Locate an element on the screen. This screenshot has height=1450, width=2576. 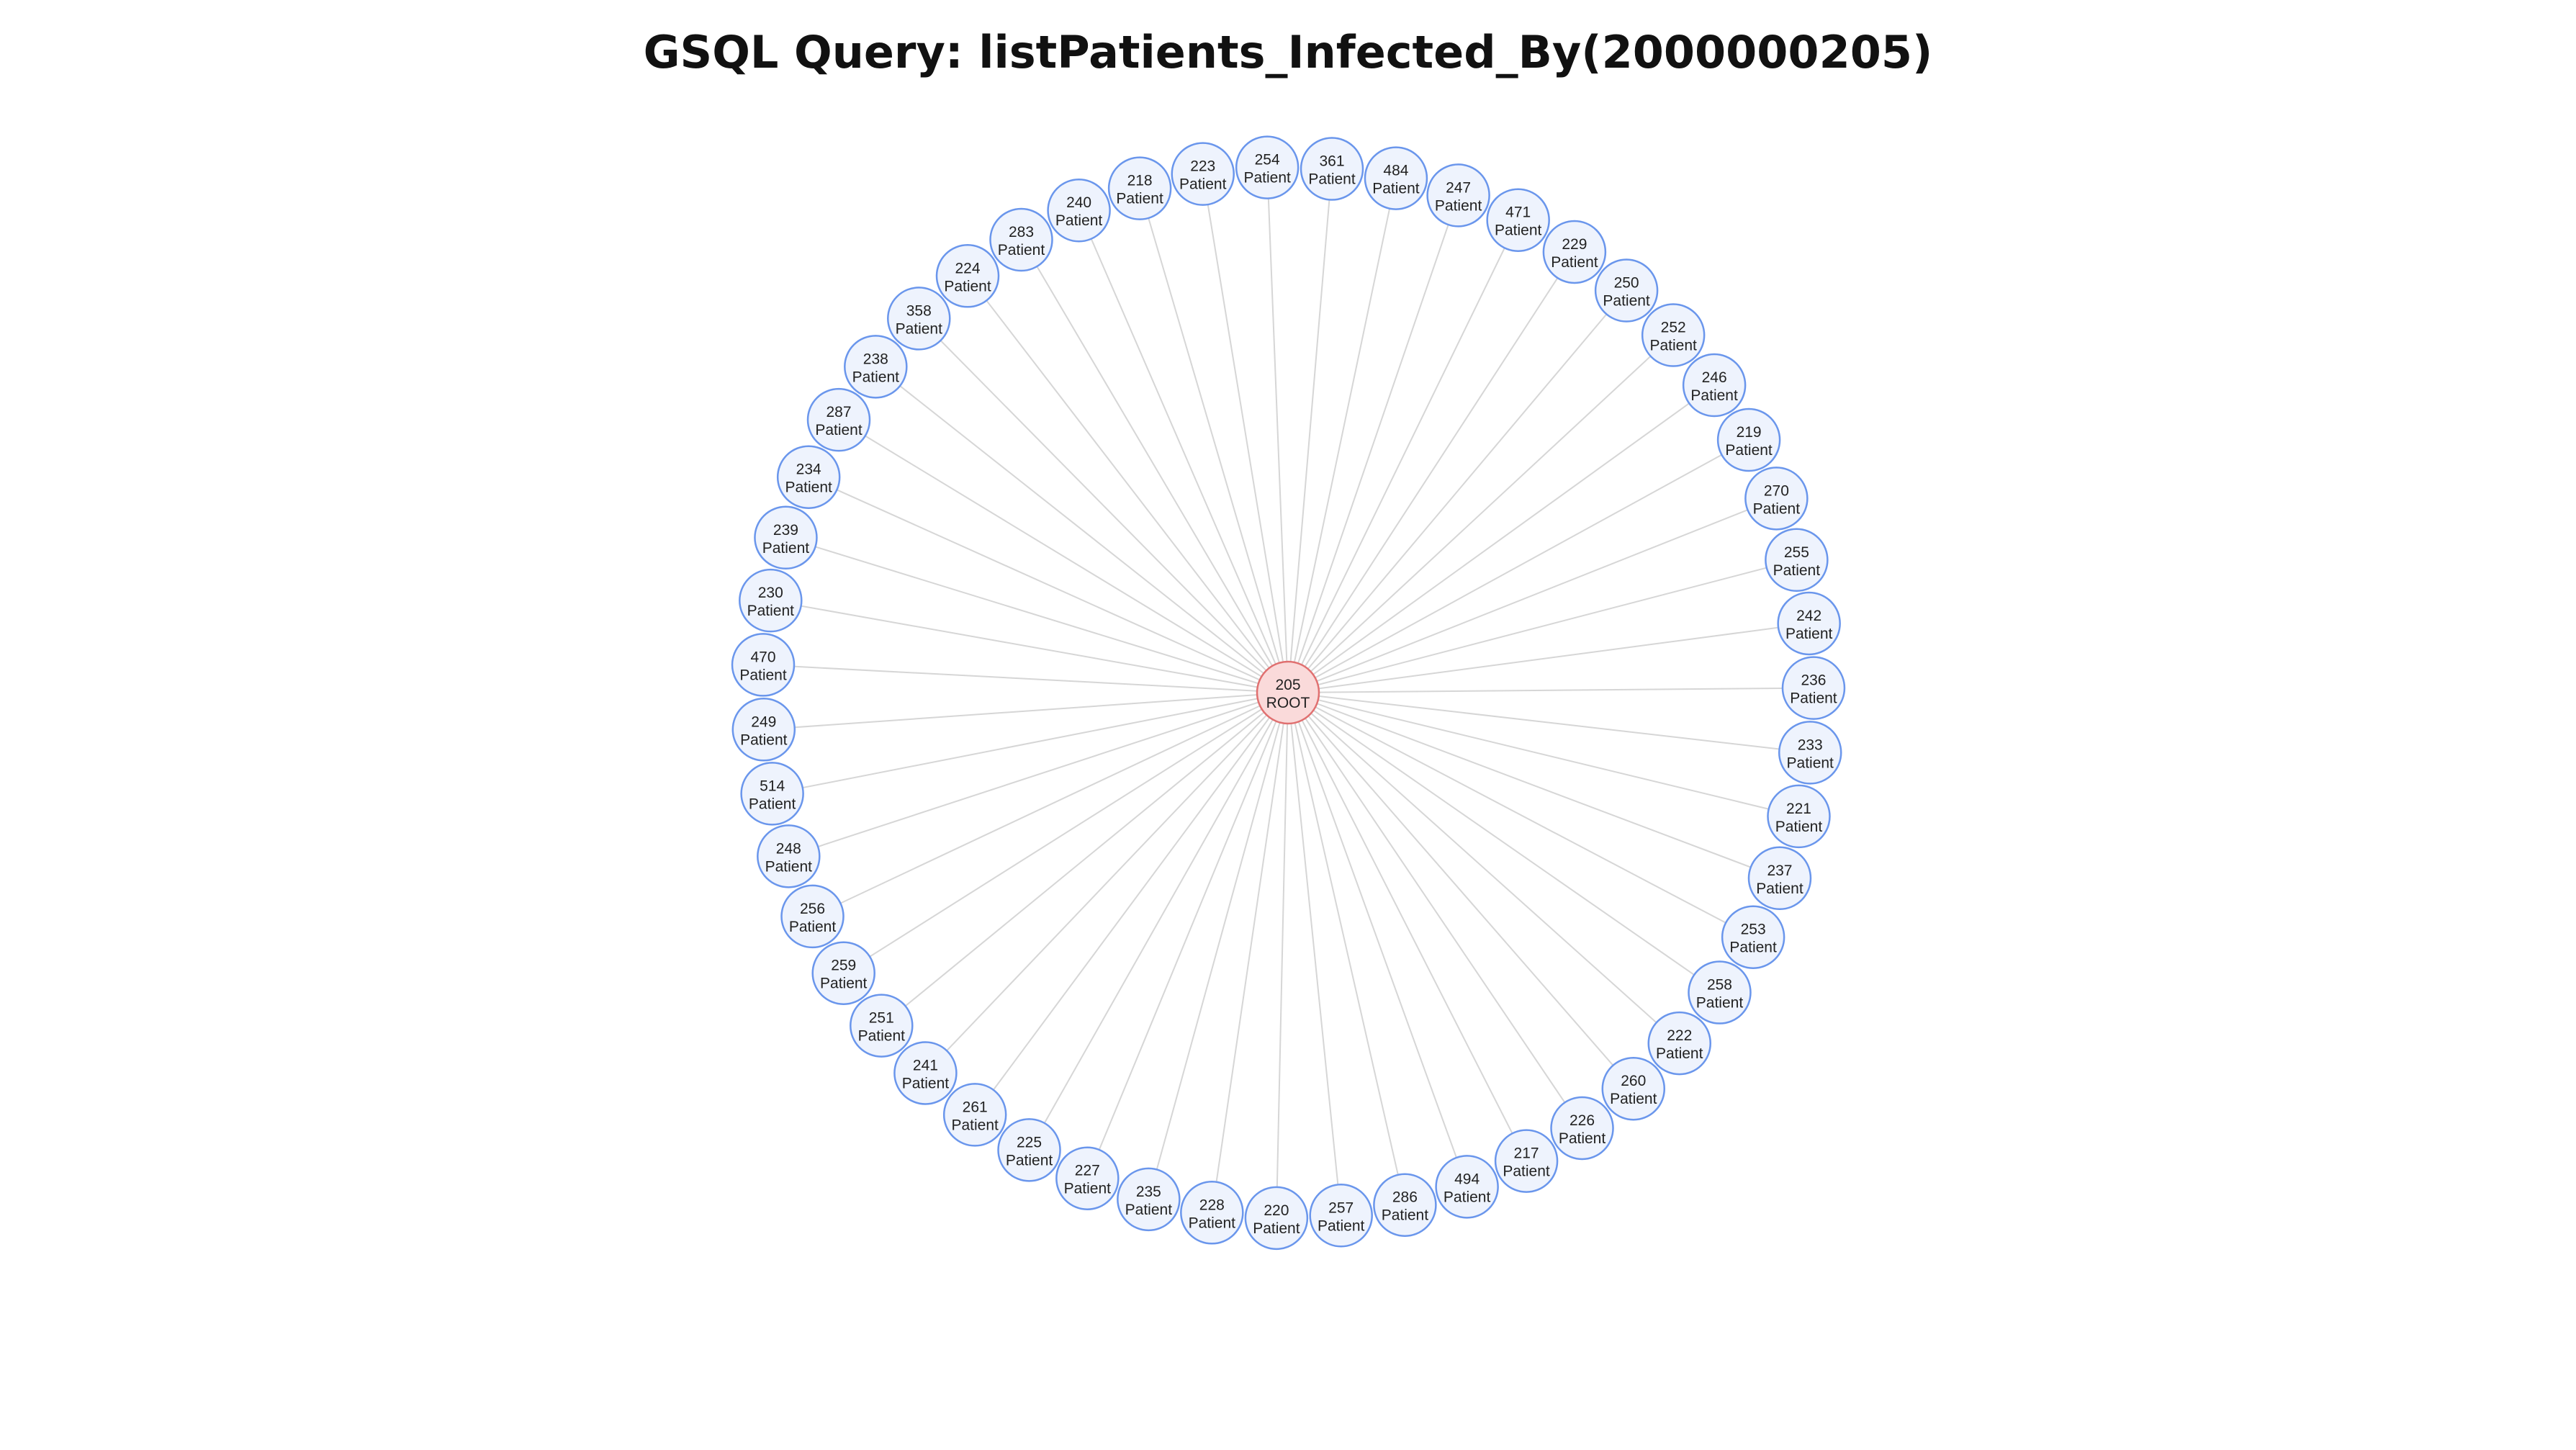
patient-node-218: 218 Patient is located at coordinates (1139, 188).